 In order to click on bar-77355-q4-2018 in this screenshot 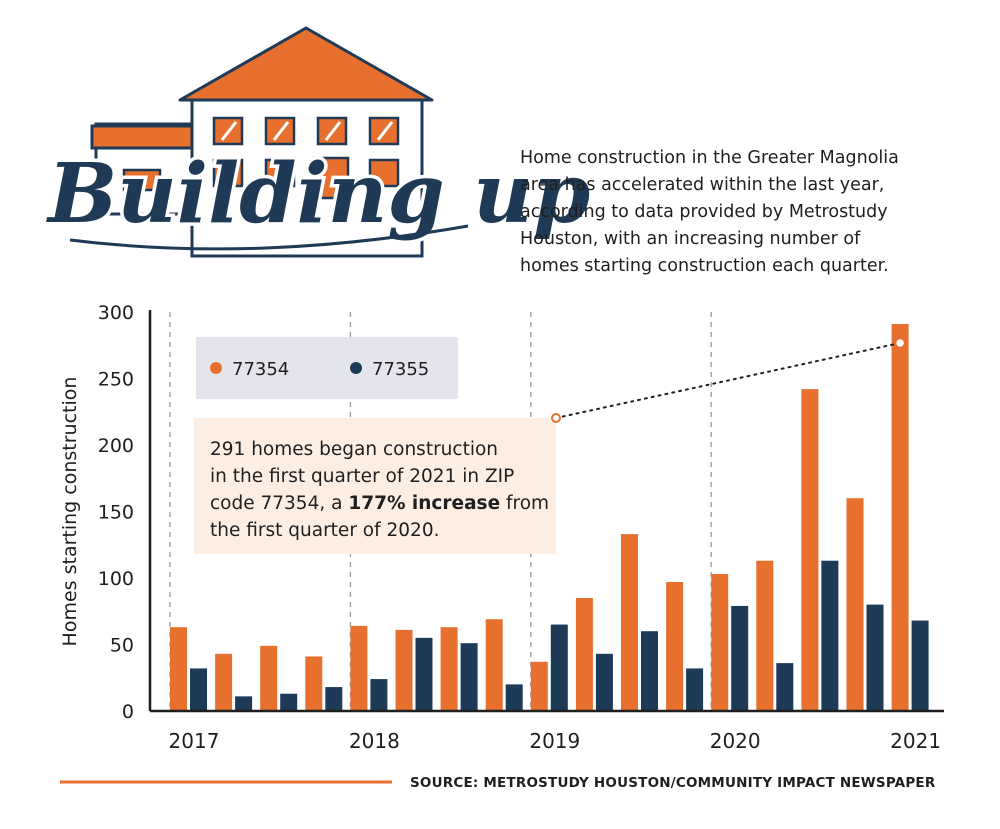, I will do `click(514, 697)`.